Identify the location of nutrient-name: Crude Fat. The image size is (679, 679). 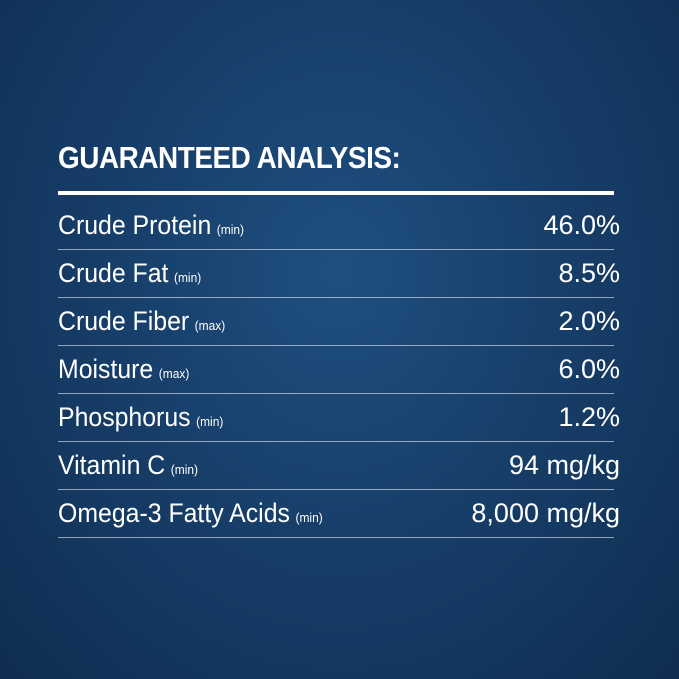
(113, 273).